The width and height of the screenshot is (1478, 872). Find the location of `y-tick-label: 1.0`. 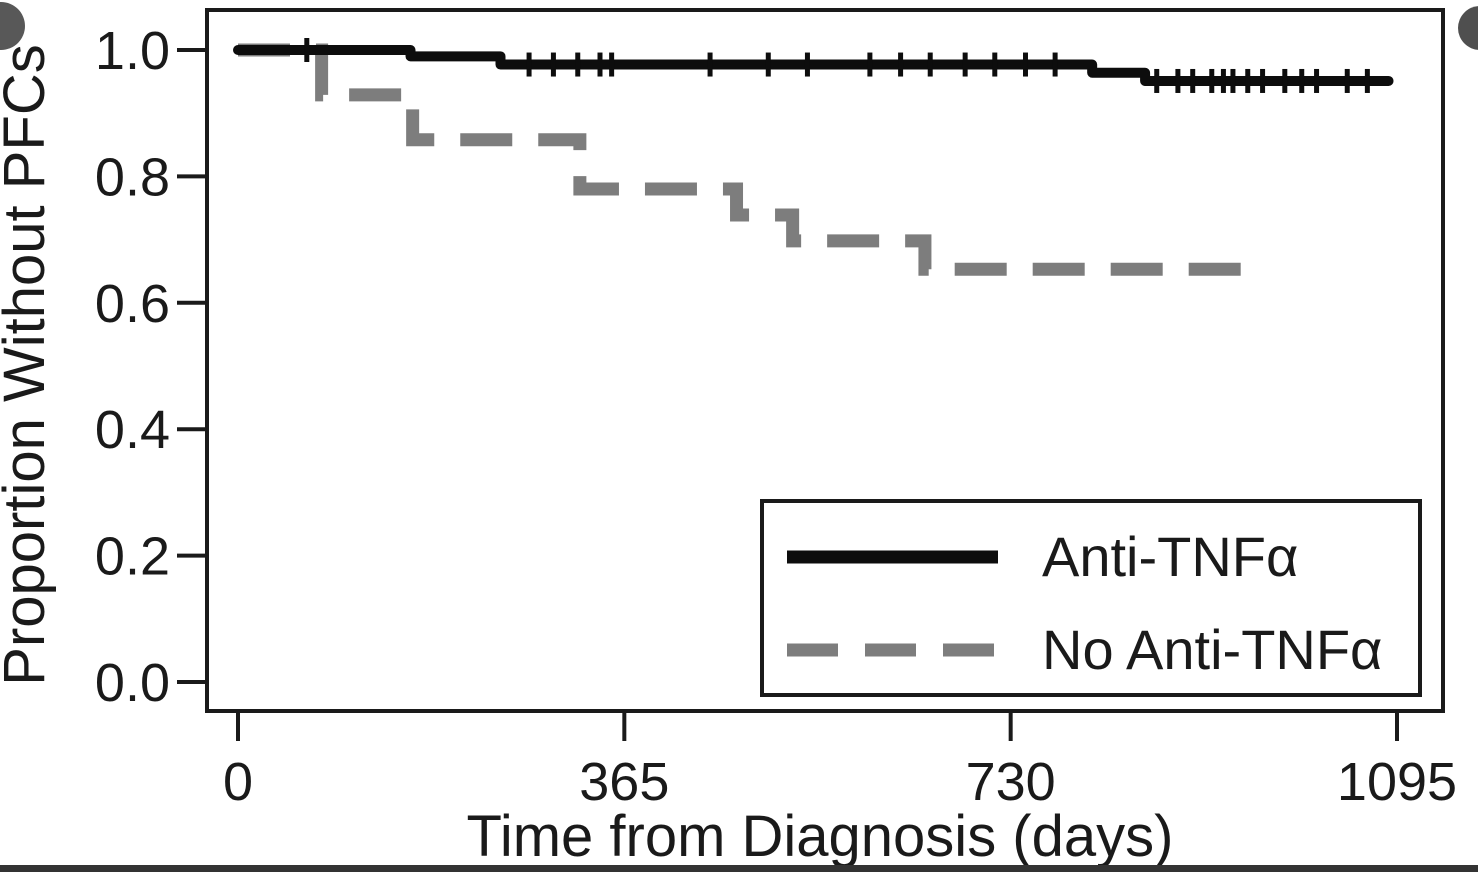

y-tick-label: 1.0 is located at coordinates (132, 51).